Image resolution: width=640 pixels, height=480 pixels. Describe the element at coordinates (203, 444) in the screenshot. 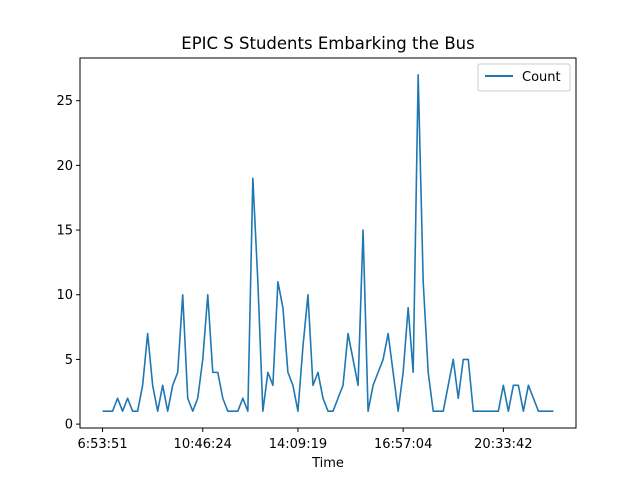

I see `x-tick-label: 10:46:24` at that location.